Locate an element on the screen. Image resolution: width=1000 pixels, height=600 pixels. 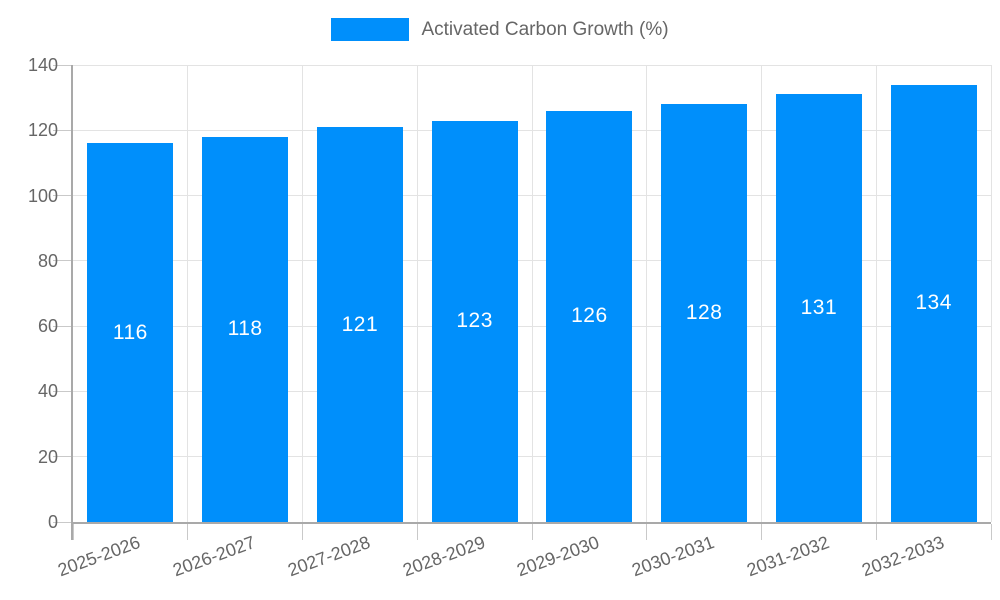
legend-item: Activated Carbon Growth (%) is located at coordinates (500, 29).